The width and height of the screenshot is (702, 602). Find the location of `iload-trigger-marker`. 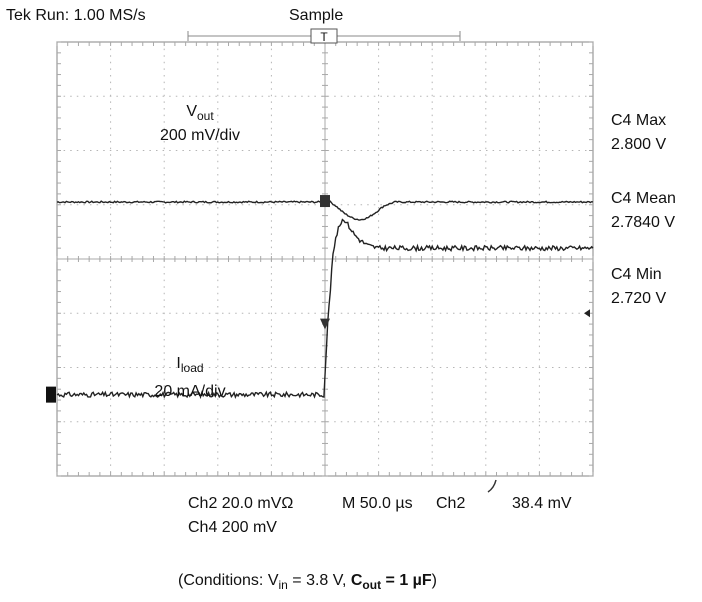

iload-trigger-marker is located at coordinates (325, 324).